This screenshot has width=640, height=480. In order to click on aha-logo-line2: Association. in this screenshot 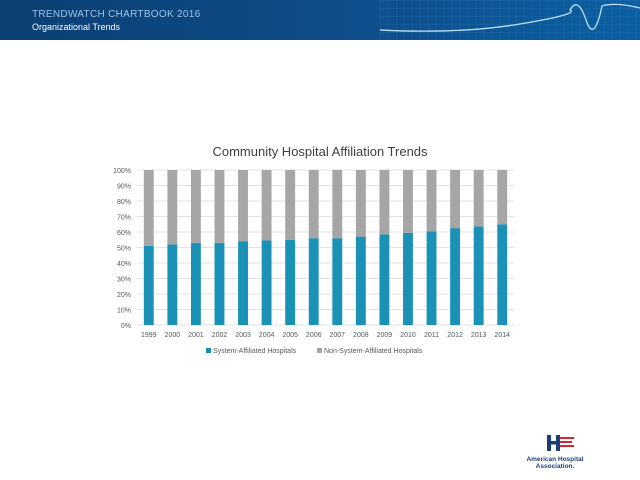, I will do `click(555, 466)`.